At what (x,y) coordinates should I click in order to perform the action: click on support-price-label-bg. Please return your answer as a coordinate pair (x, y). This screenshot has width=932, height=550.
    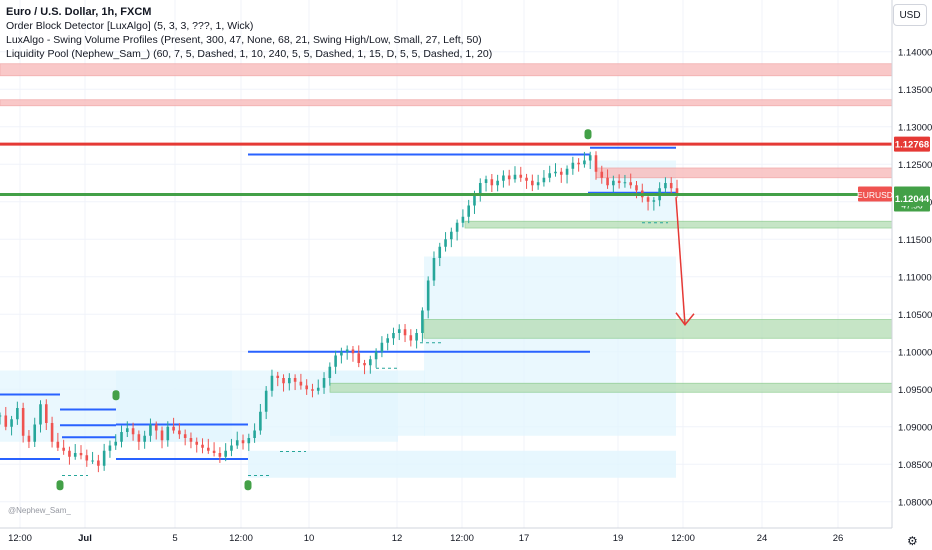
    Looking at the image, I should click on (912, 198).